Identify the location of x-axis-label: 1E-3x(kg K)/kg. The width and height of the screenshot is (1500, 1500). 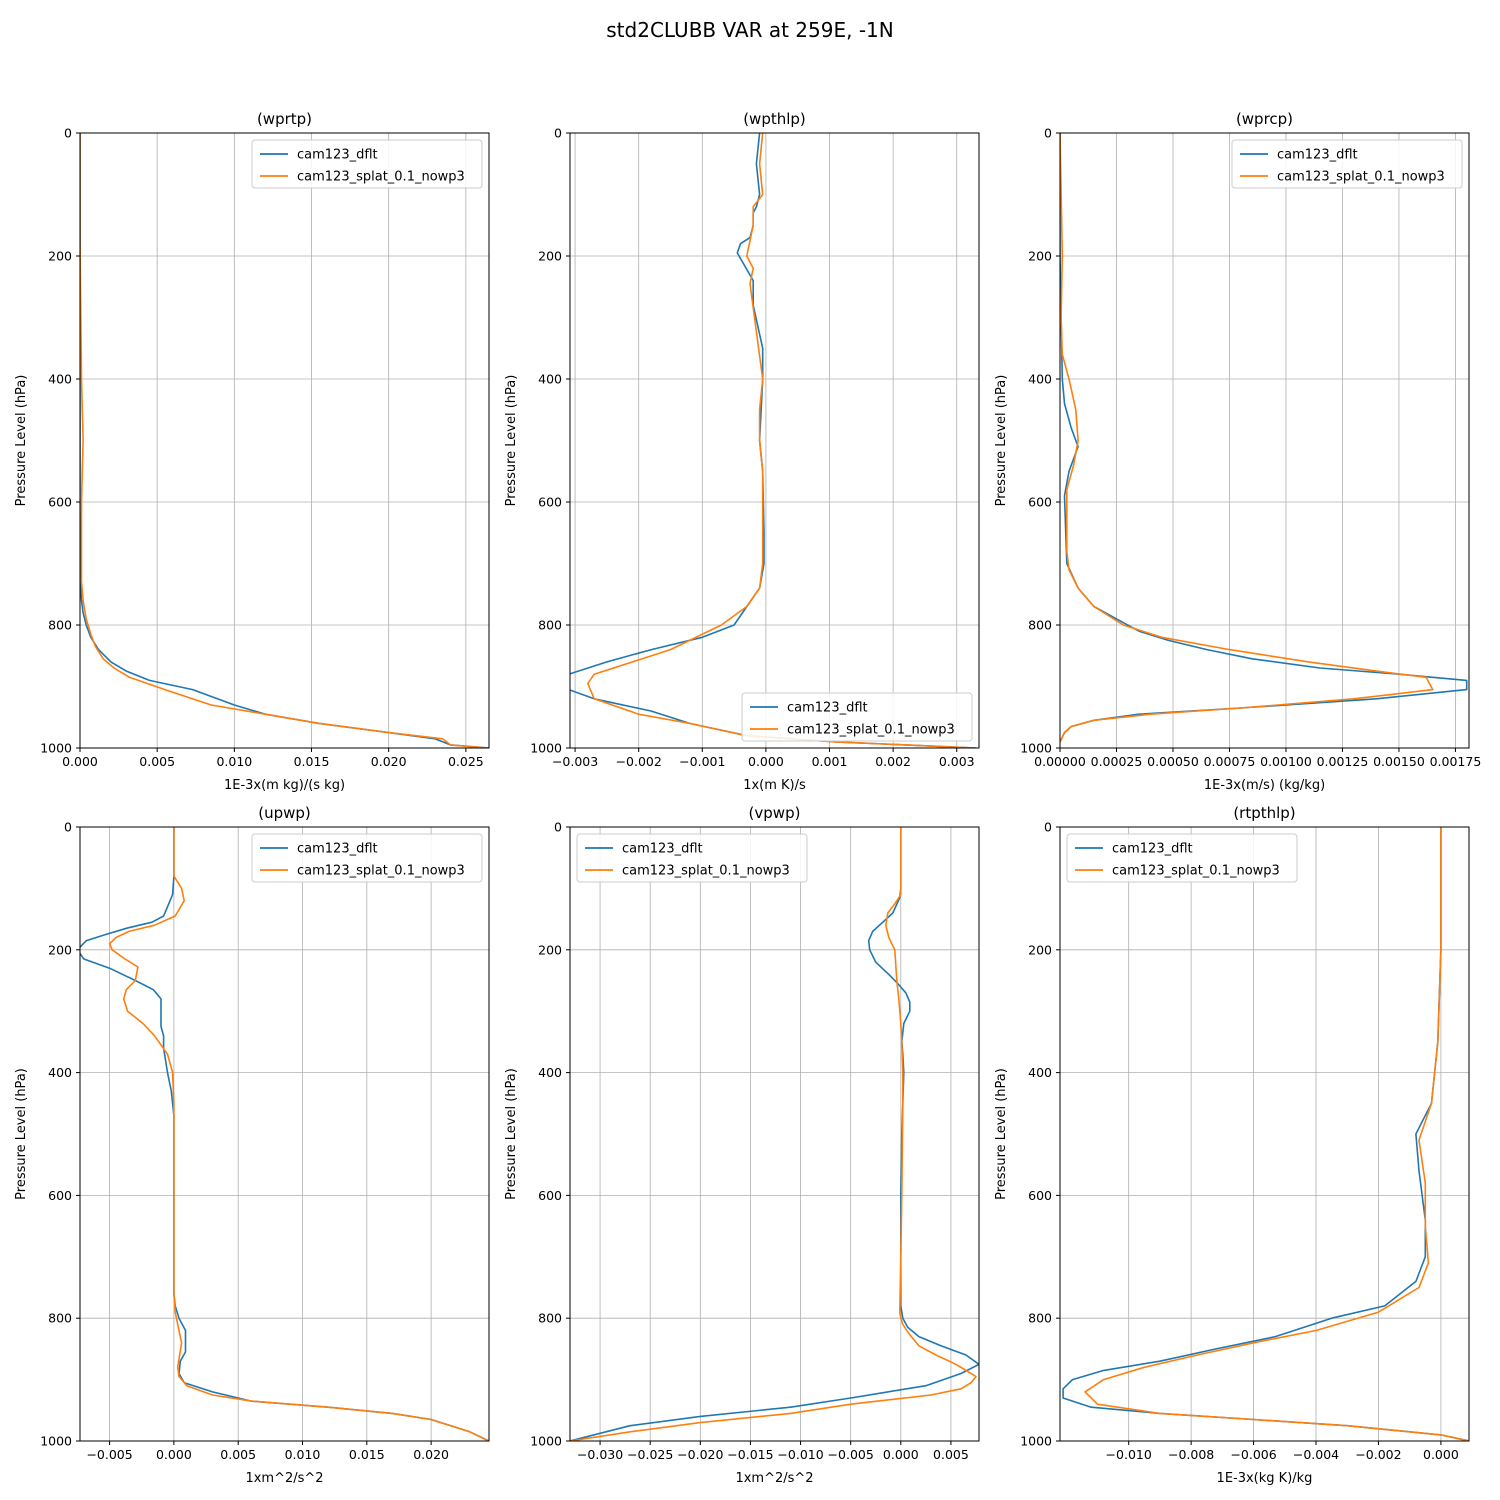
(1265, 1478).